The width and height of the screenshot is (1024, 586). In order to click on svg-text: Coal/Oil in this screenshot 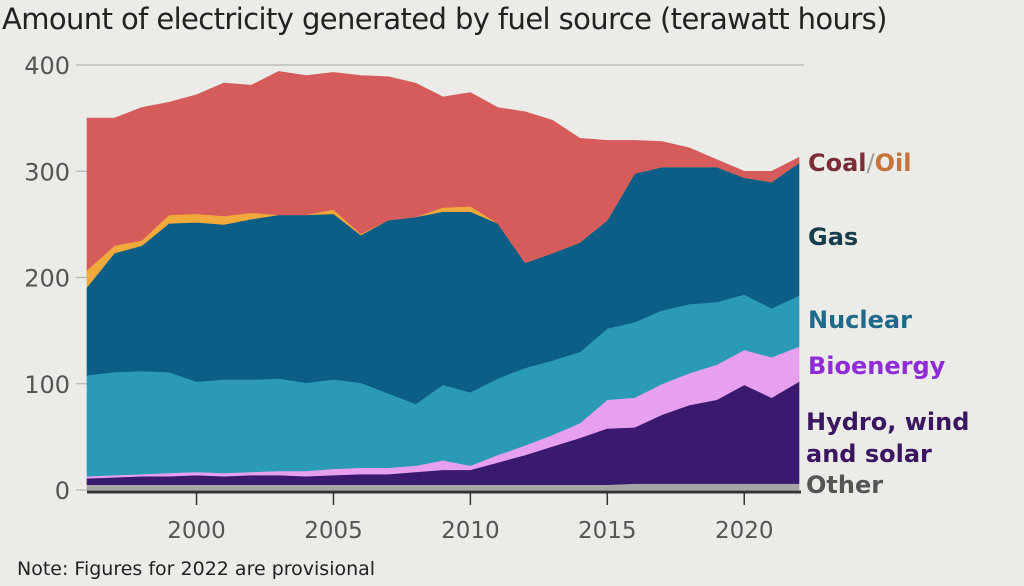, I will do `click(859, 163)`.